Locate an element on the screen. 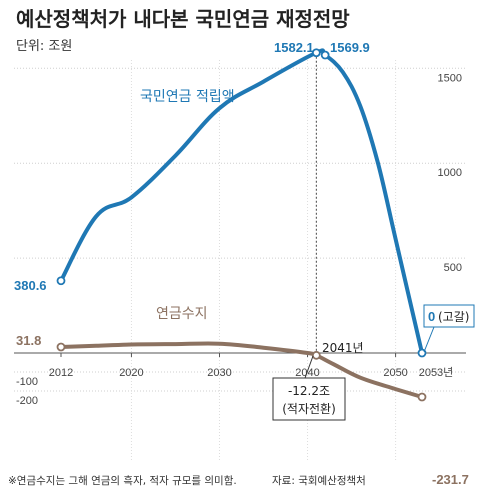 The width and height of the screenshot is (480, 493). x-tick-label: 2020 is located at coordinates (131, 373).